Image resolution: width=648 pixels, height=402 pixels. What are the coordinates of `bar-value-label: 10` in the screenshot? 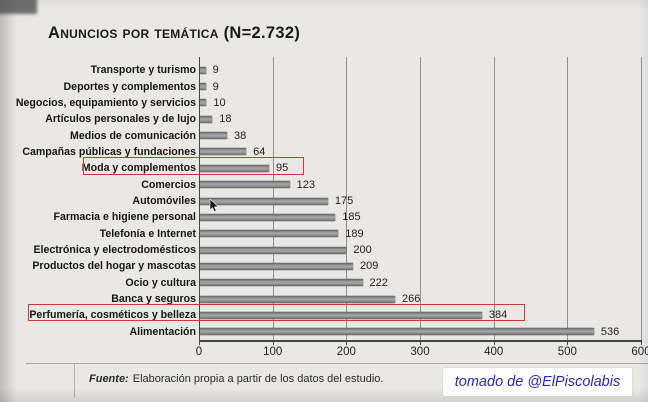 It's located at (219, 102).